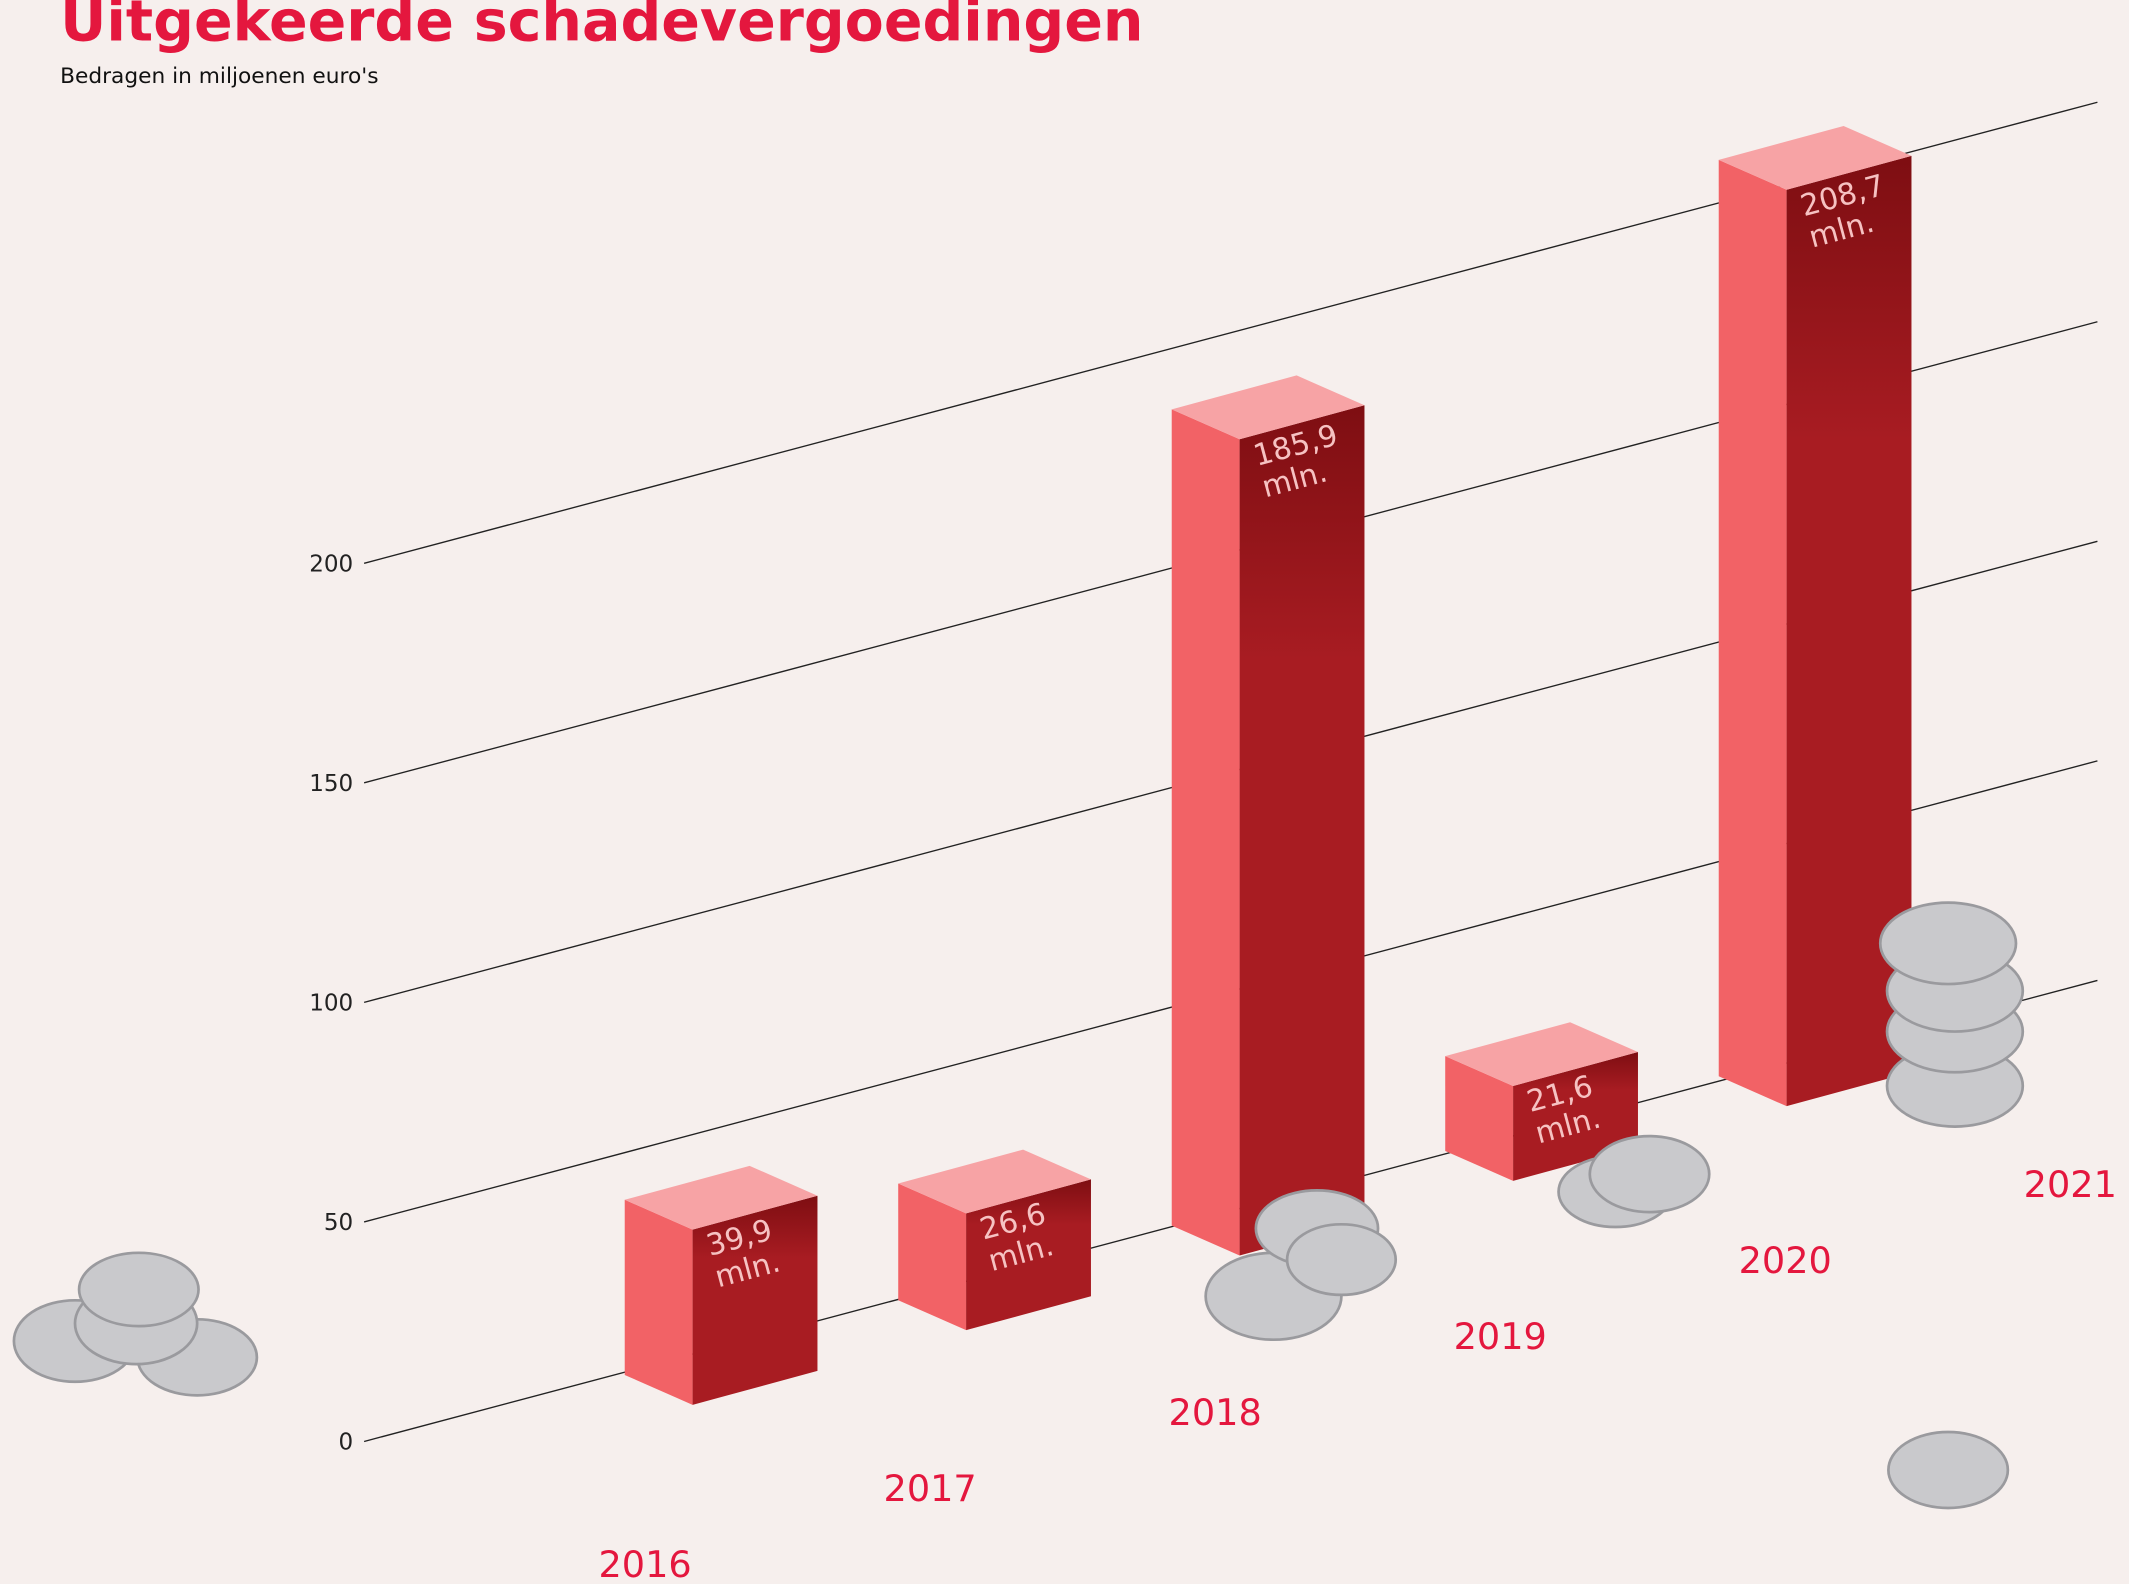 This screenshot has height=1584, width=2129. I want to click on chart-title: Uitgekeerde schadevergoedingen, so click(601, 27).